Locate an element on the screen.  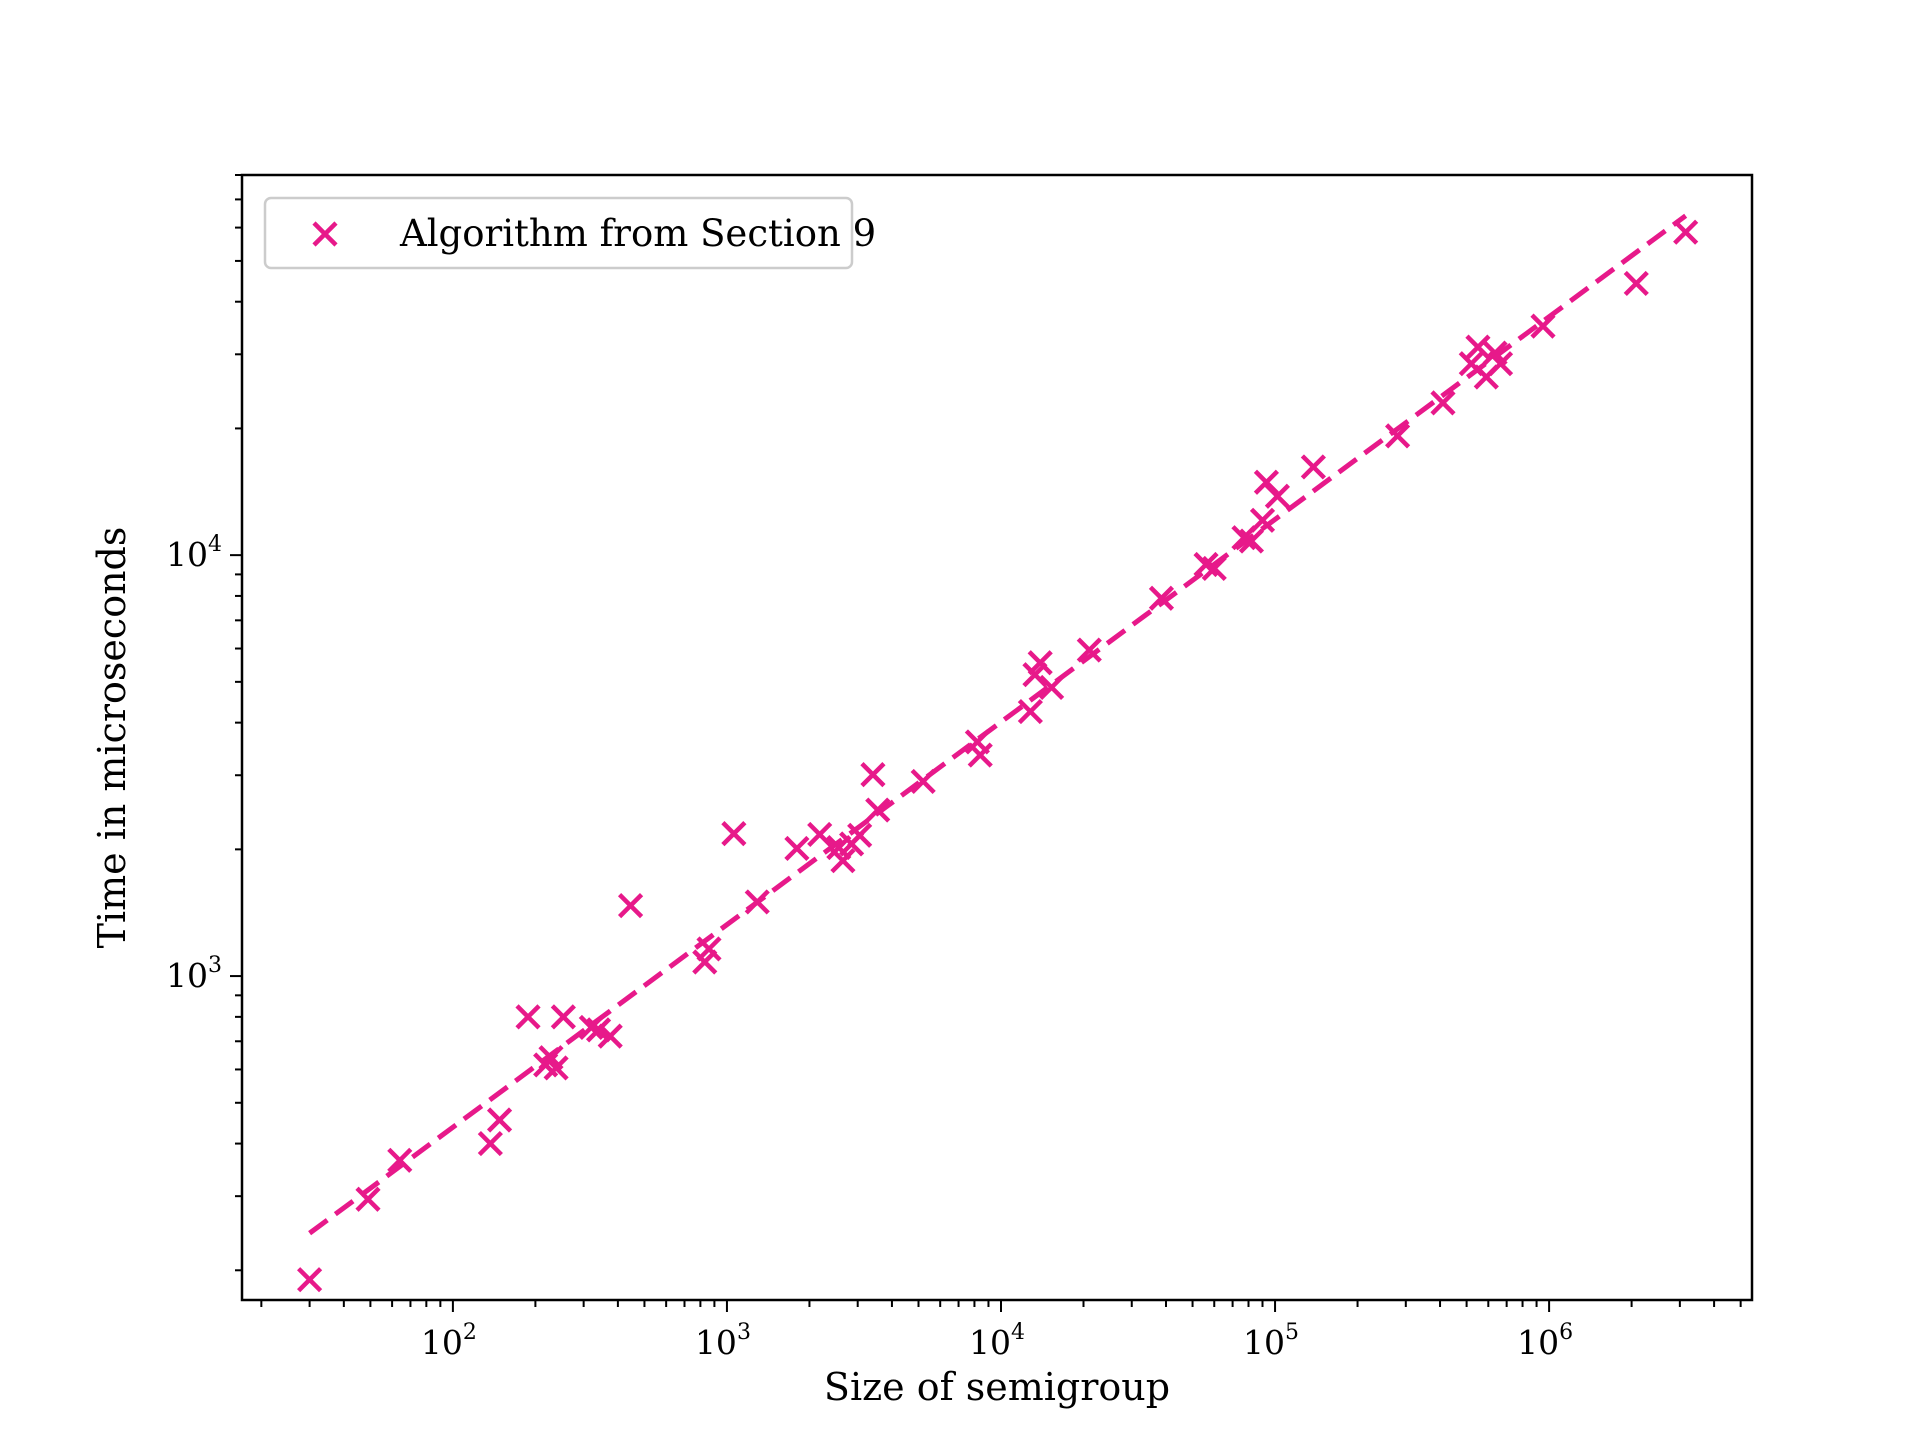
x-tick-label-exponent: 3 is located at coordinates (744, 1332).